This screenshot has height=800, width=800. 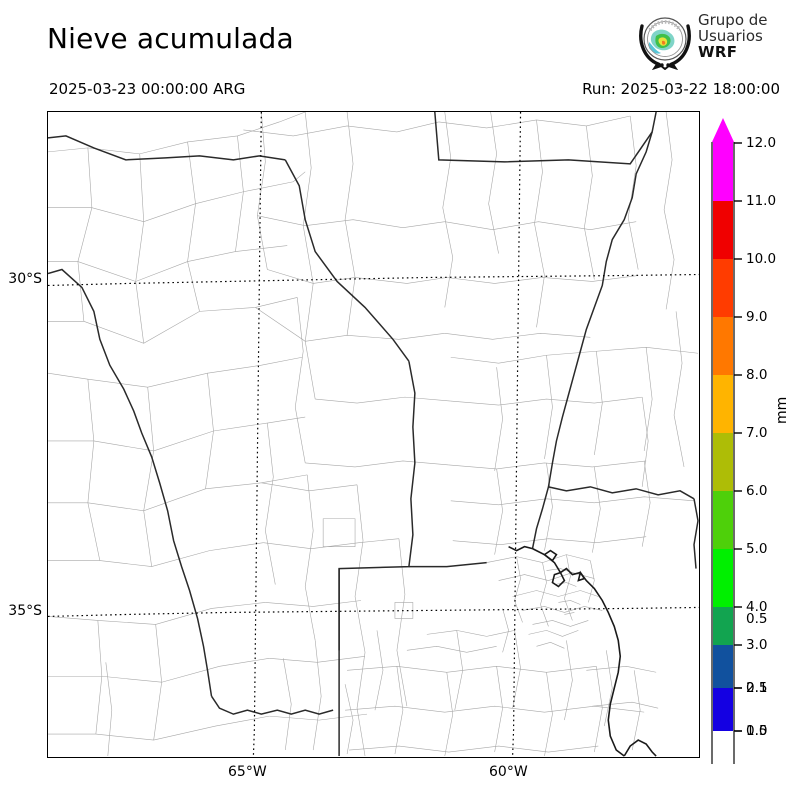 I want to click on globe-seal-icon, so click(x=665, y=41).